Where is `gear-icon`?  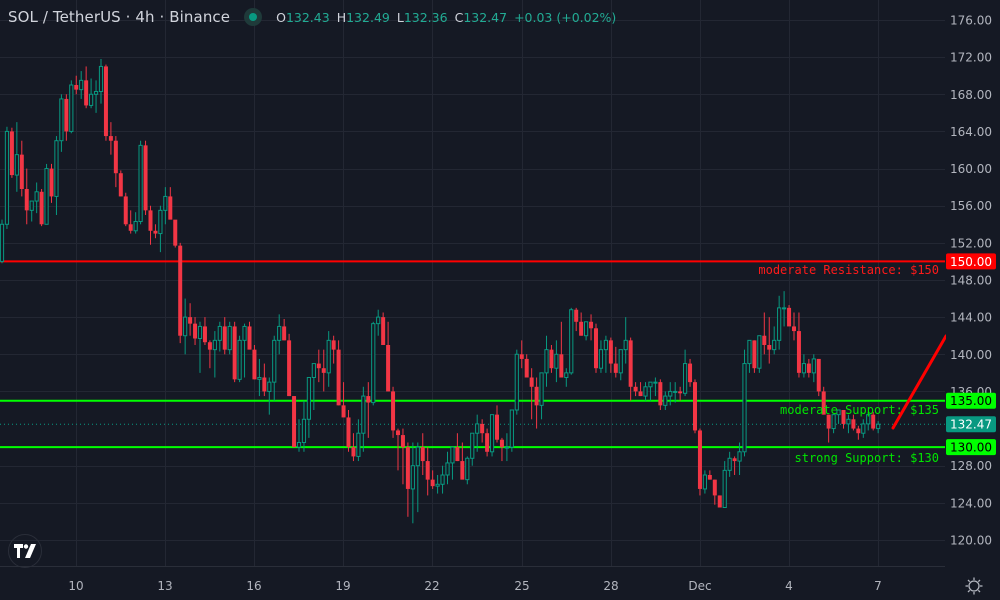 gear-icon is located at coordinates (974, 586).